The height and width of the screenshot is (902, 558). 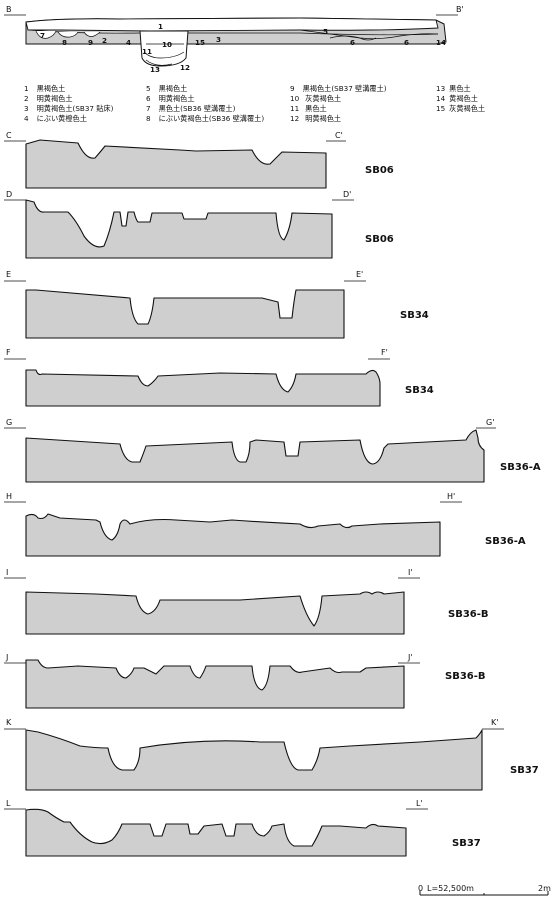 What do you see at coordinates (234, 39) in the screenshot?
I see `section-b: B B' 1 2 3 4 5 6 6 7 8 9 10 11 12 13 14` at bounding box center [234, 39].